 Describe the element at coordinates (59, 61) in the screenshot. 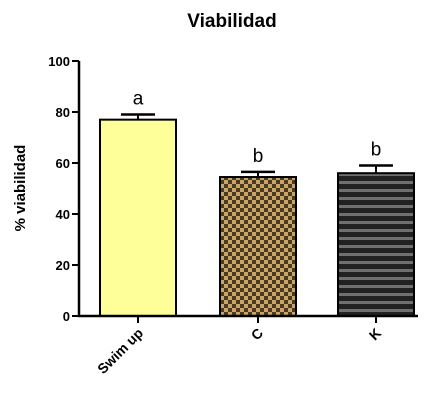

I see `y-tick-label-100: 100` at that location.